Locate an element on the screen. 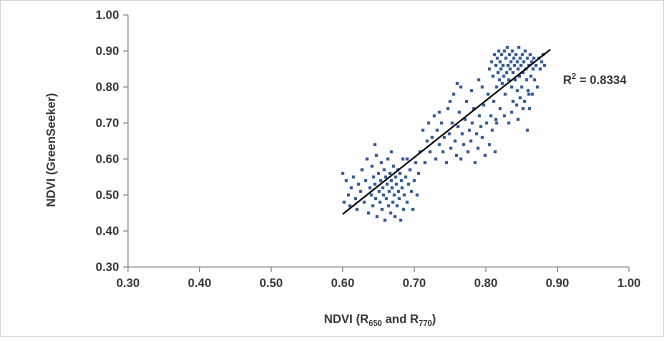 The height and width of the screenshot is (342, 664). y-axis-title: NDVI (GreenSeeker) is located at coordinates (51, 150).